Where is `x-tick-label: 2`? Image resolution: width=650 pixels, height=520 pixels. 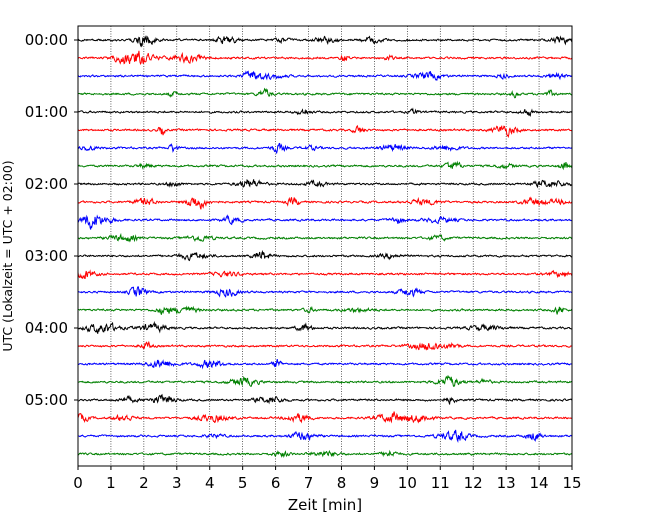
x-tick-label: 2 is located at coordinates (144, 483).